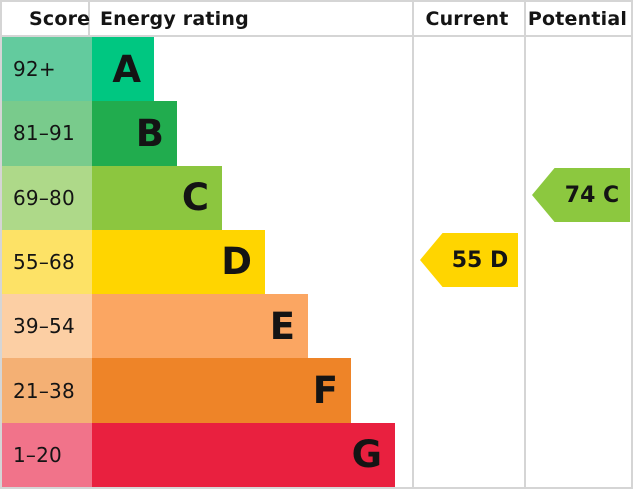  Describe the element at coordinates (243, 454) in the screenshot. I see `band-bar-g: G` at that location.